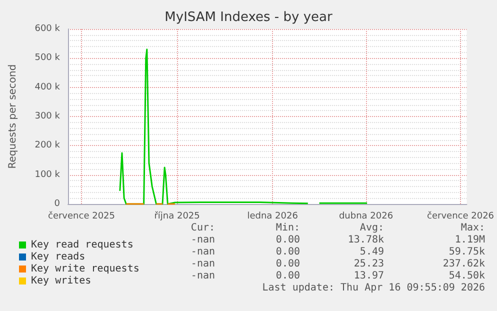 Image resolution: width=497 pixels, height=311 pixels. I want to click on y-tick-label: 0, so click(57, 204).